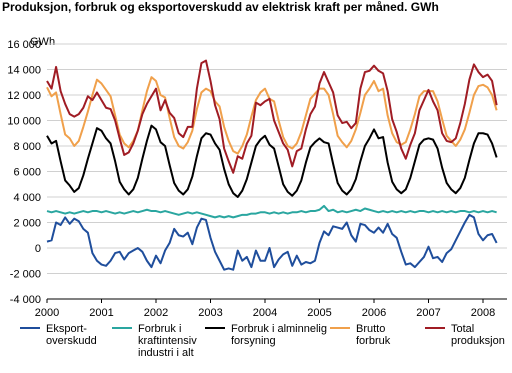 Image resolution: width=512 pixels, height=373 pixels. What do you see at coordinates (42, 42) in the screenshot?
I see `y-axis-unit: GWh` at bounding box center [42, 42].